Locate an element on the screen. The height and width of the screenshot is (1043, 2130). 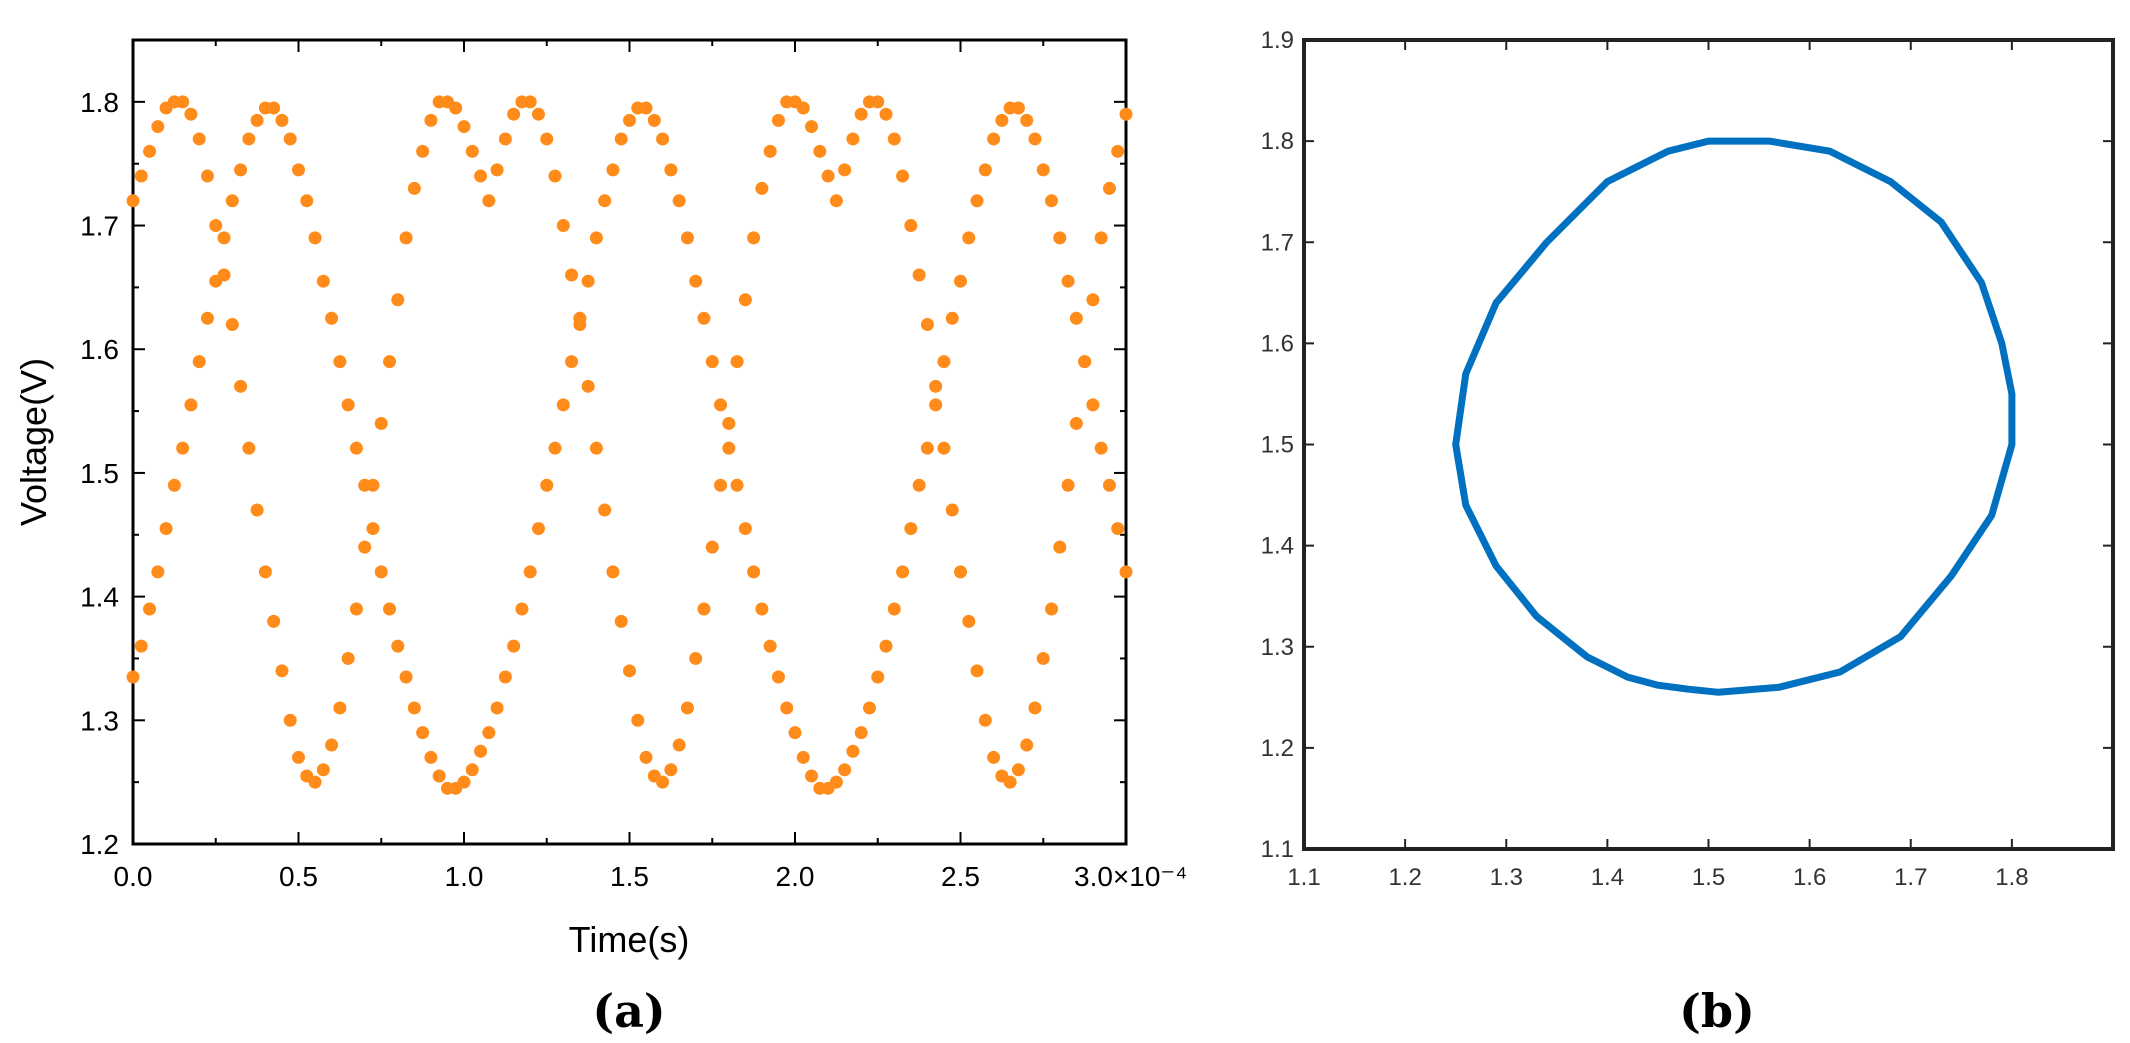
panel-a-x-tick-label: 1.5 is located at coordinates (629, 876).